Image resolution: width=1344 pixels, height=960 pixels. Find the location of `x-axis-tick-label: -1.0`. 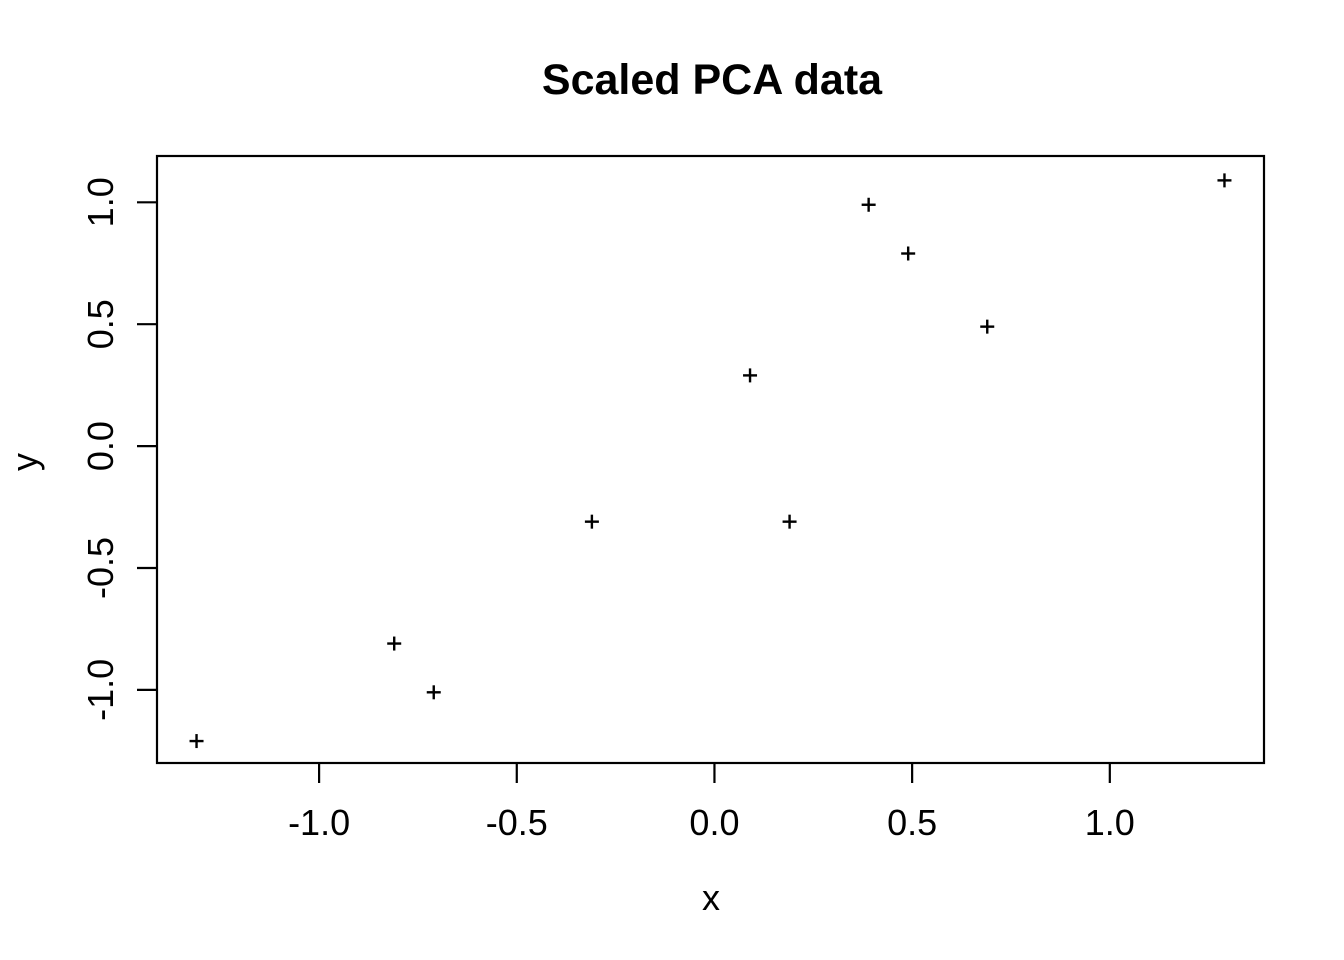

x-axis-tick-label: -1.0 is located at coordinates (319, 822).